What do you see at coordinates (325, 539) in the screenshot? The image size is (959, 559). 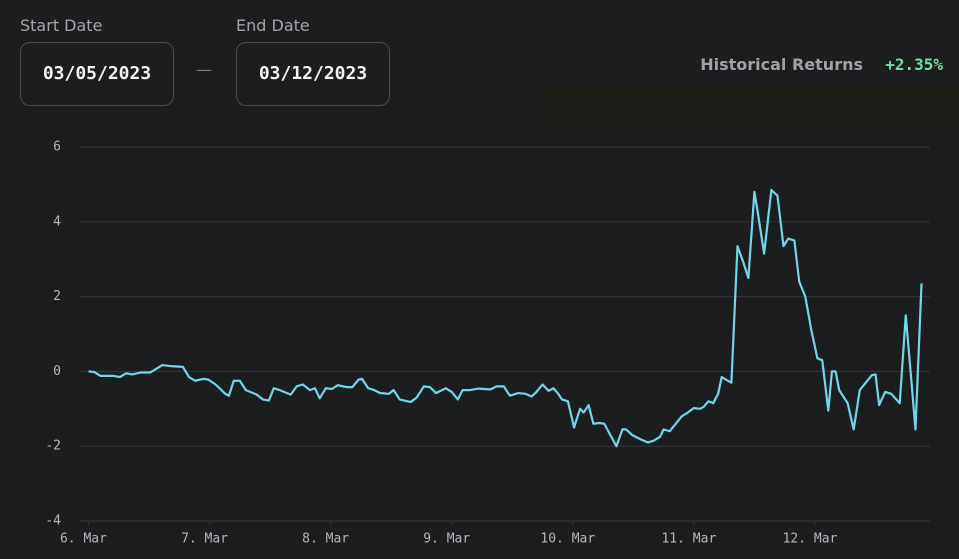 I see `x-tick-label: 8. Mar` at bounding box center [325, 539].